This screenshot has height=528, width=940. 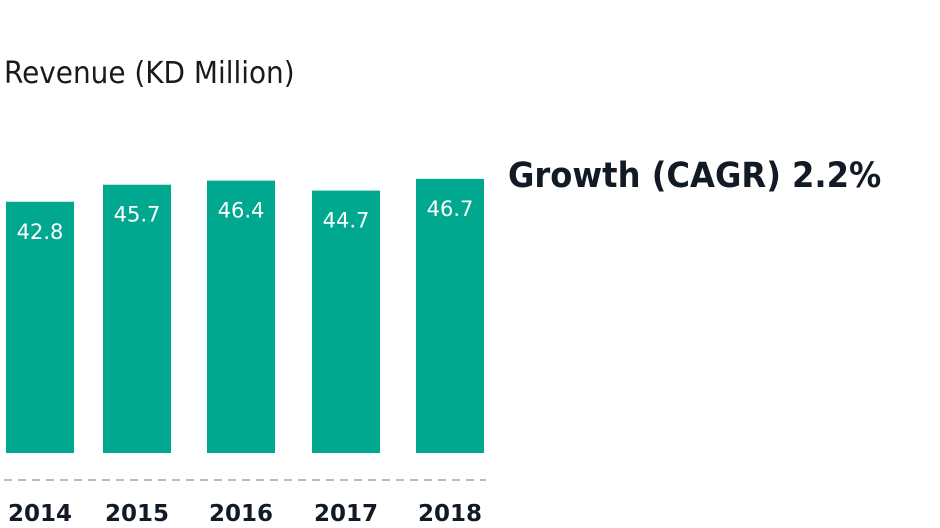 I want to click on x-tick-2015: 2015, so click(x=137, y=514).